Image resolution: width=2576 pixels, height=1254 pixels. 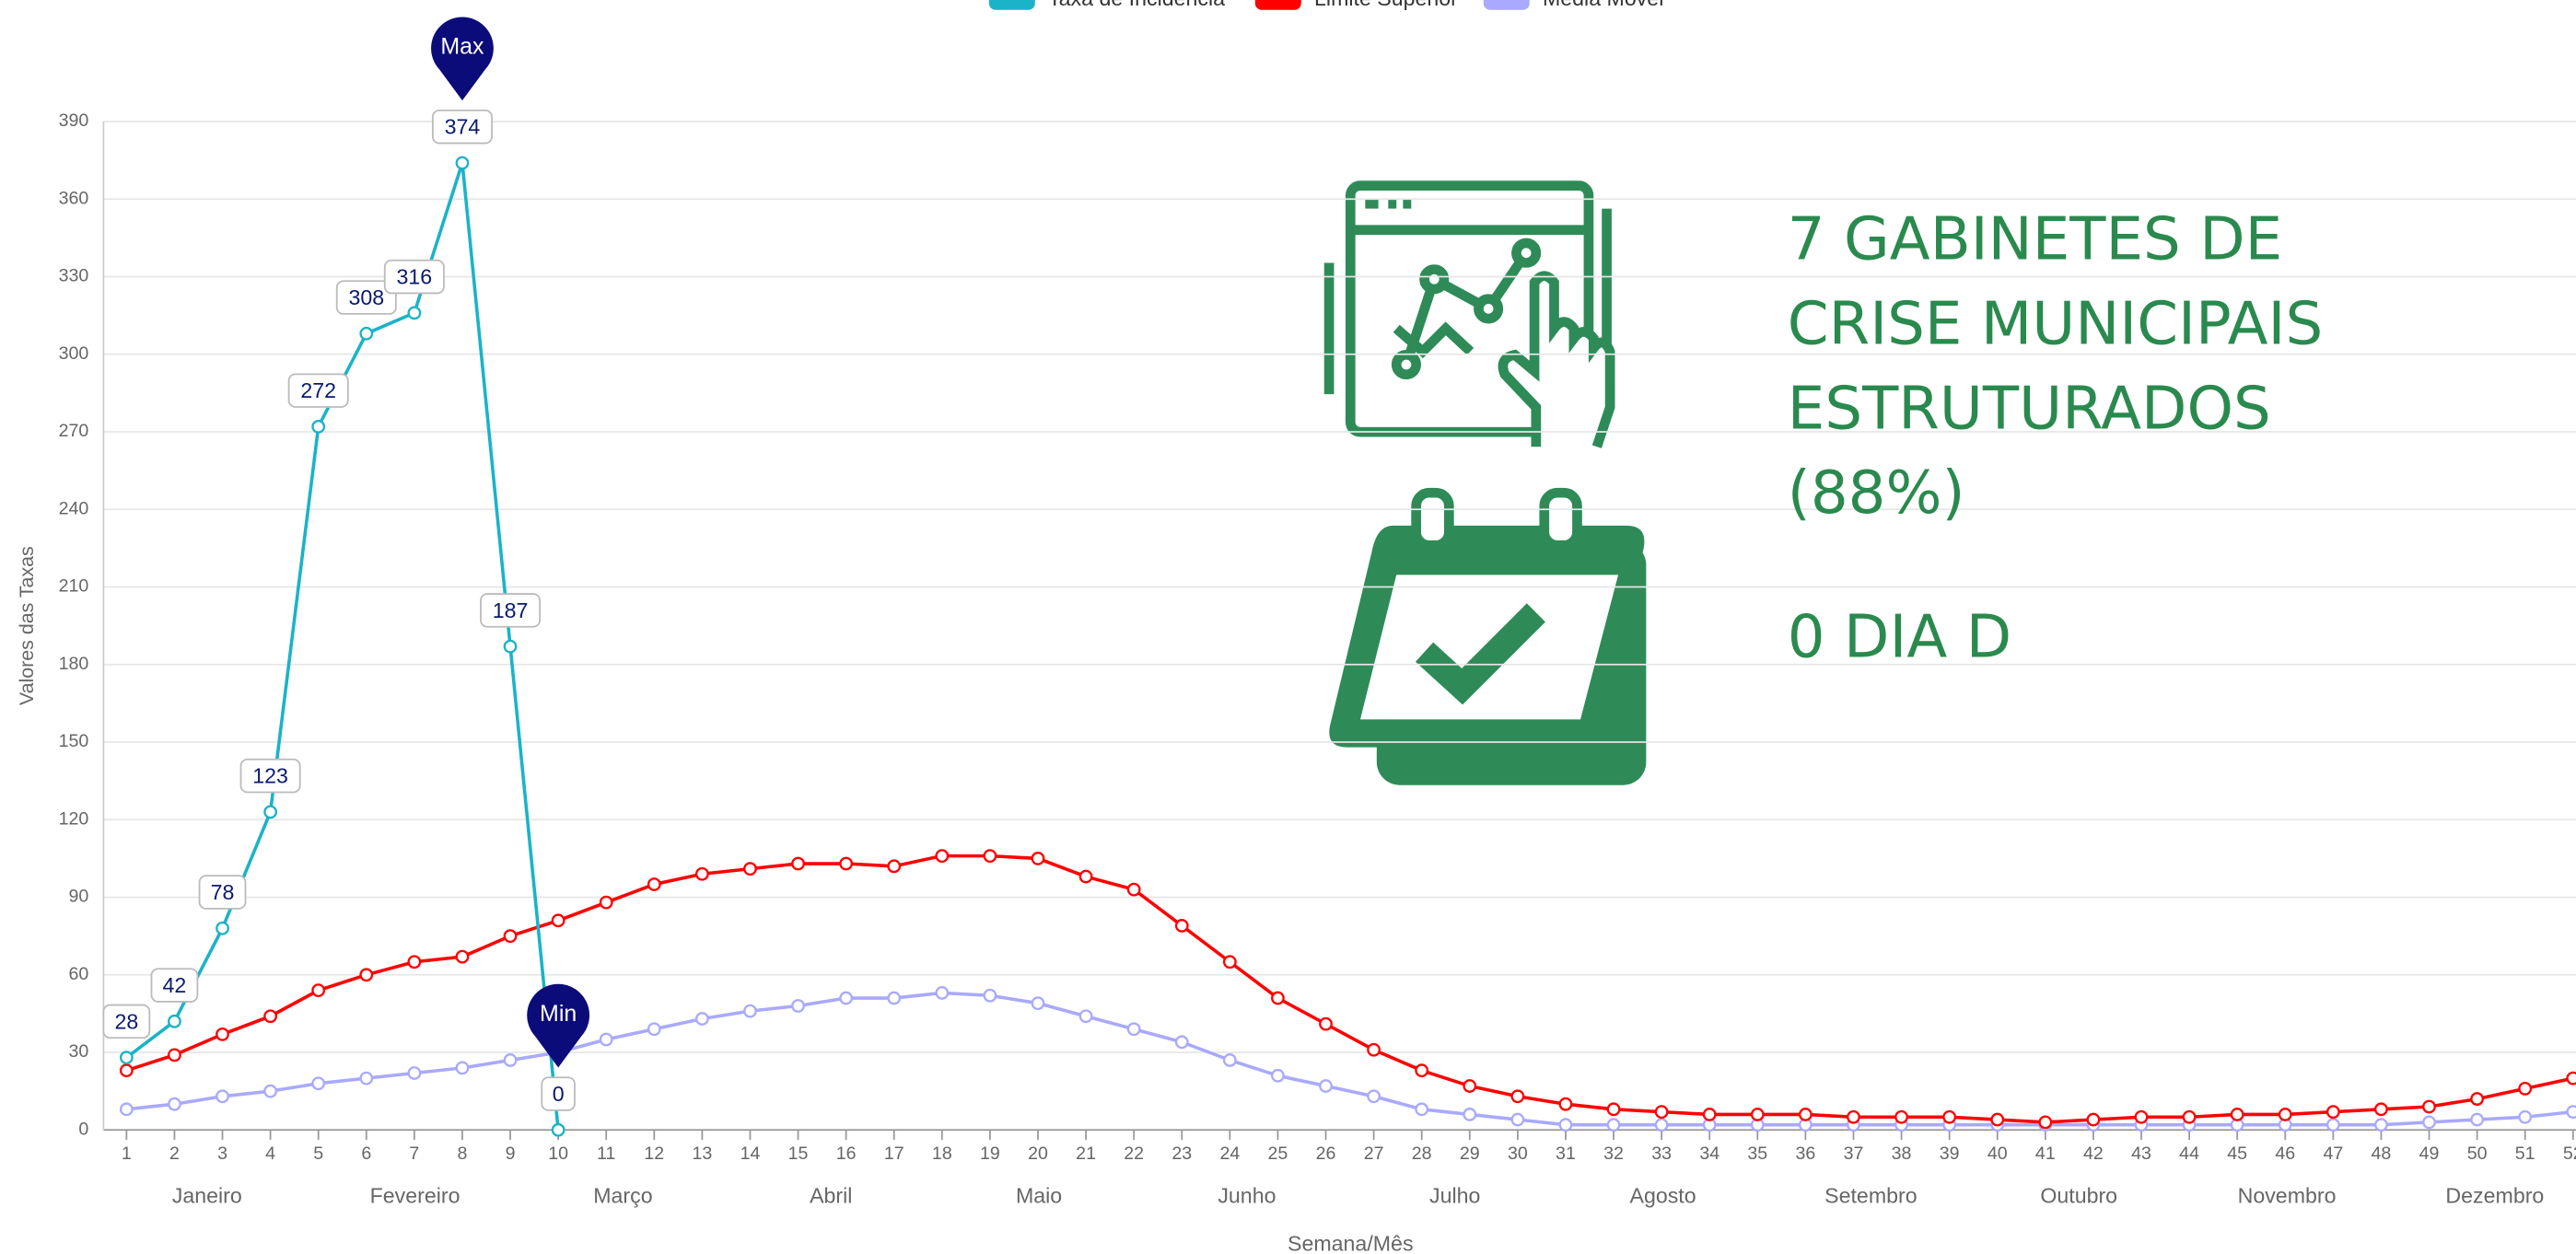 I want to click on month-label: Agosto, so click(x=1662, y=1196).